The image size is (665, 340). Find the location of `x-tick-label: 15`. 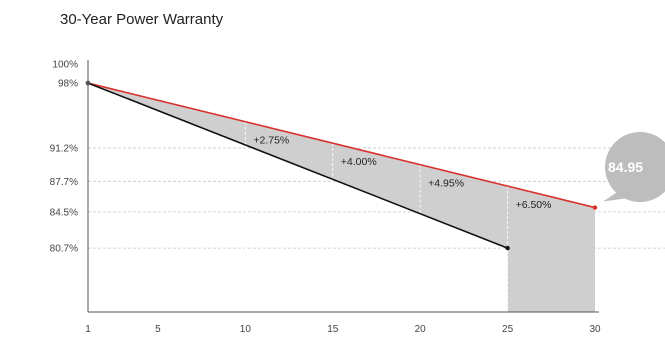

x-tick-label: 15 is located at coordinates (333, 329).